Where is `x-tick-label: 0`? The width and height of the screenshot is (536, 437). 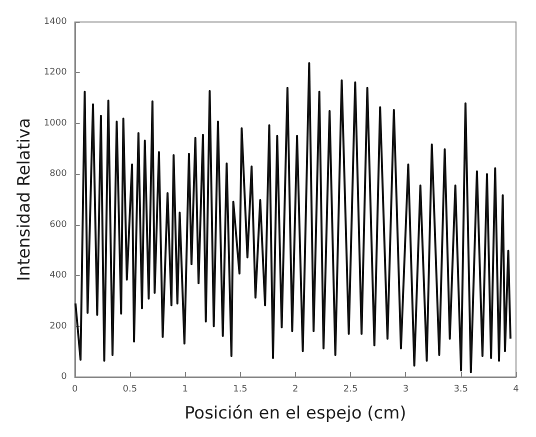
x-tick-label: 0 is located at coordinates (75, 389).